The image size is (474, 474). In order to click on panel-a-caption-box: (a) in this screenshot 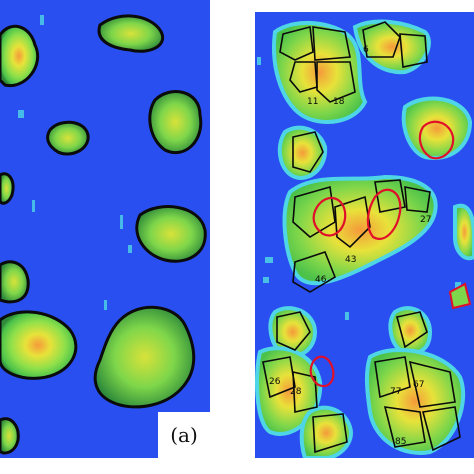, I will do `click(184, 435)`.